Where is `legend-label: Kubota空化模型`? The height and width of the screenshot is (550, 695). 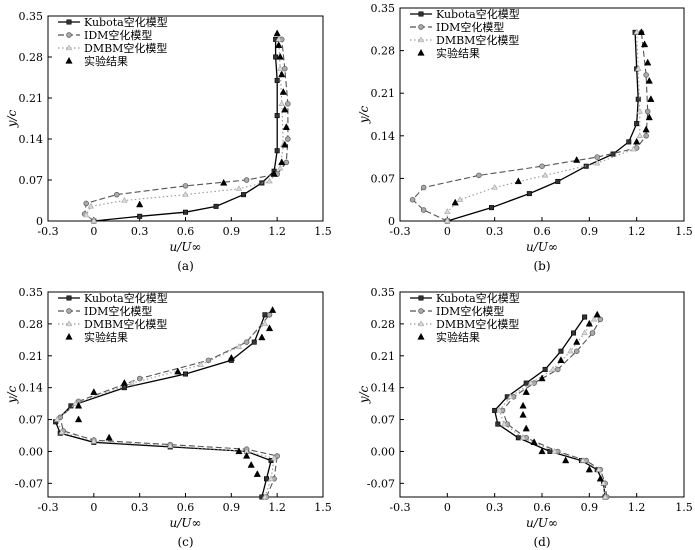
legend-label: Kubota空化模型 is located at coordinates (126, 298).